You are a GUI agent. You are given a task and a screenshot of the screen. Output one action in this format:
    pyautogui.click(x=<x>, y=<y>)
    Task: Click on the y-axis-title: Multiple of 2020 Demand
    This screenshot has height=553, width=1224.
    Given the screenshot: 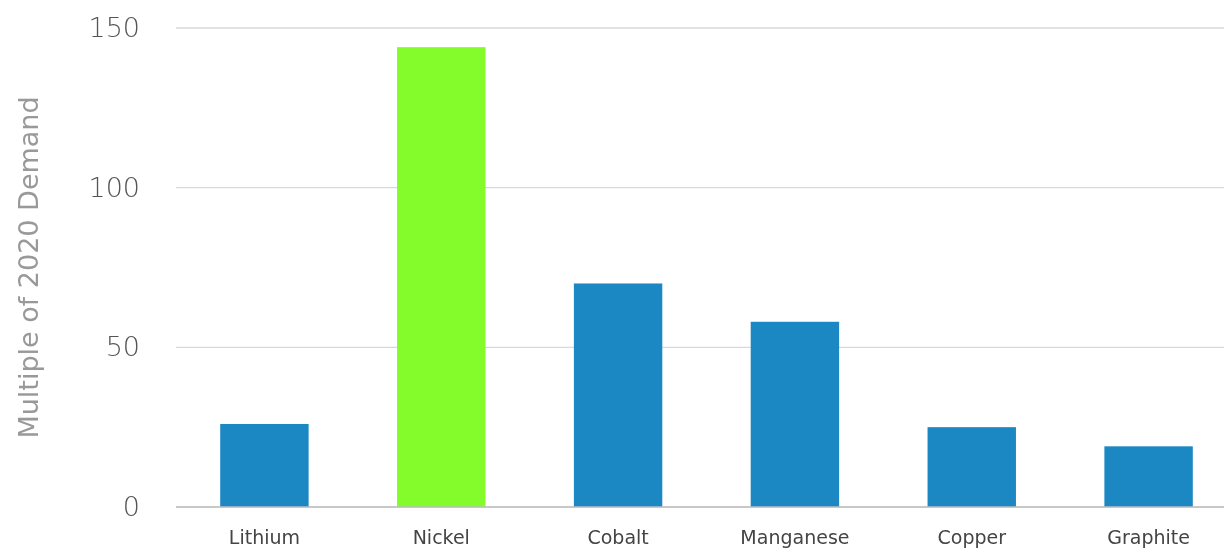 What is the action you would take?
    pyautogui.click(x=28, y=267)
    